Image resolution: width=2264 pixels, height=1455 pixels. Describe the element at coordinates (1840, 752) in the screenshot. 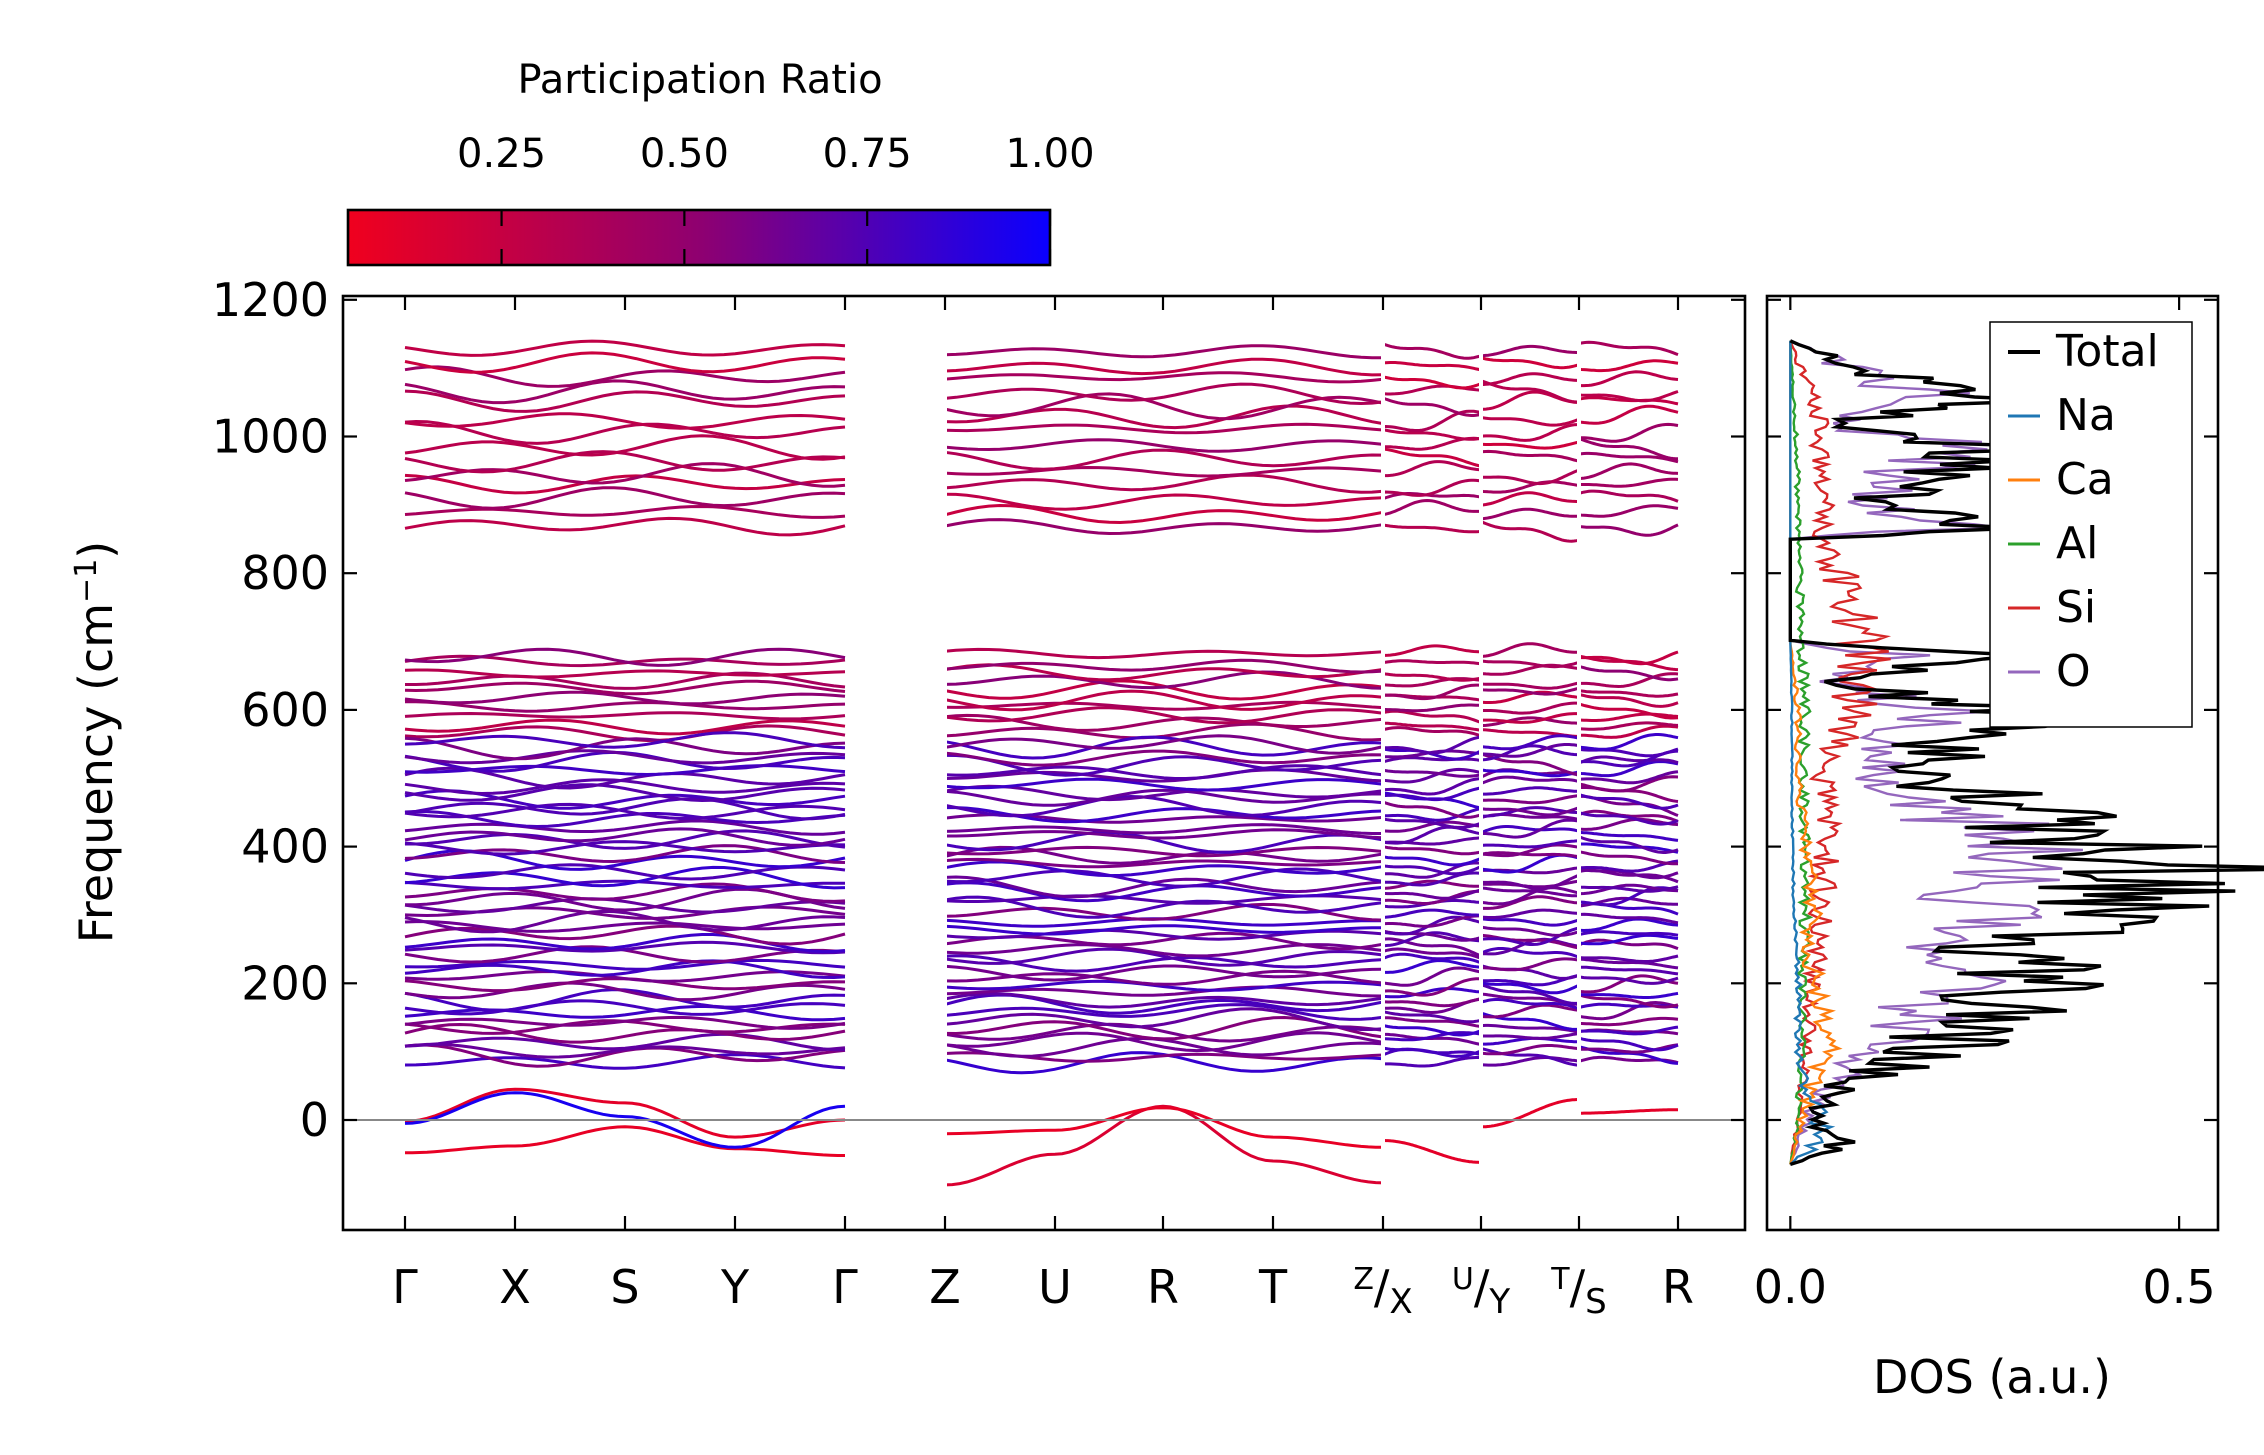

I see `dos-series-si` at that location.